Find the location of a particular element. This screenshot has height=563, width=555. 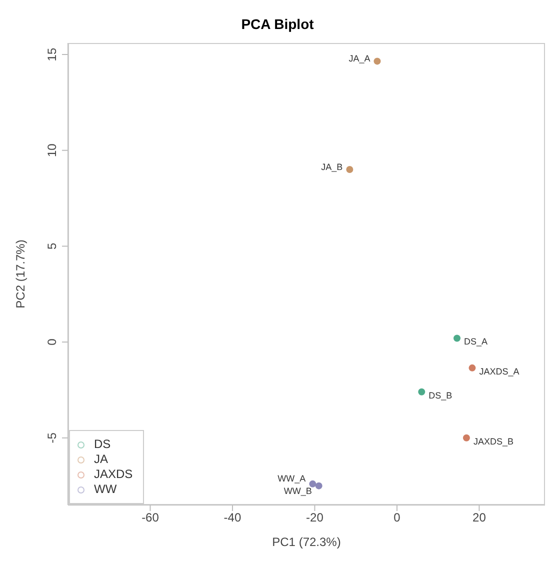

x-tick-label: -20 is located at coordinates (315, 517).